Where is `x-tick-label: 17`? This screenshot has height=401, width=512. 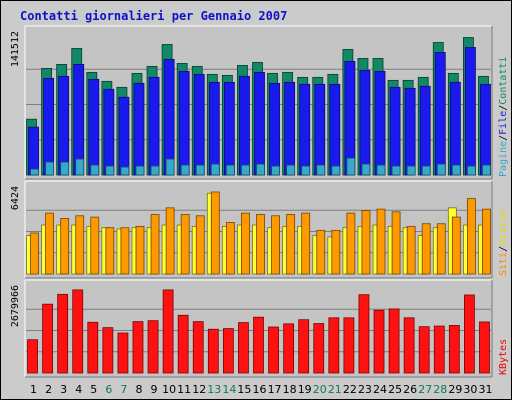 x-tick-label: 17 is located at coordinates (275, 389).